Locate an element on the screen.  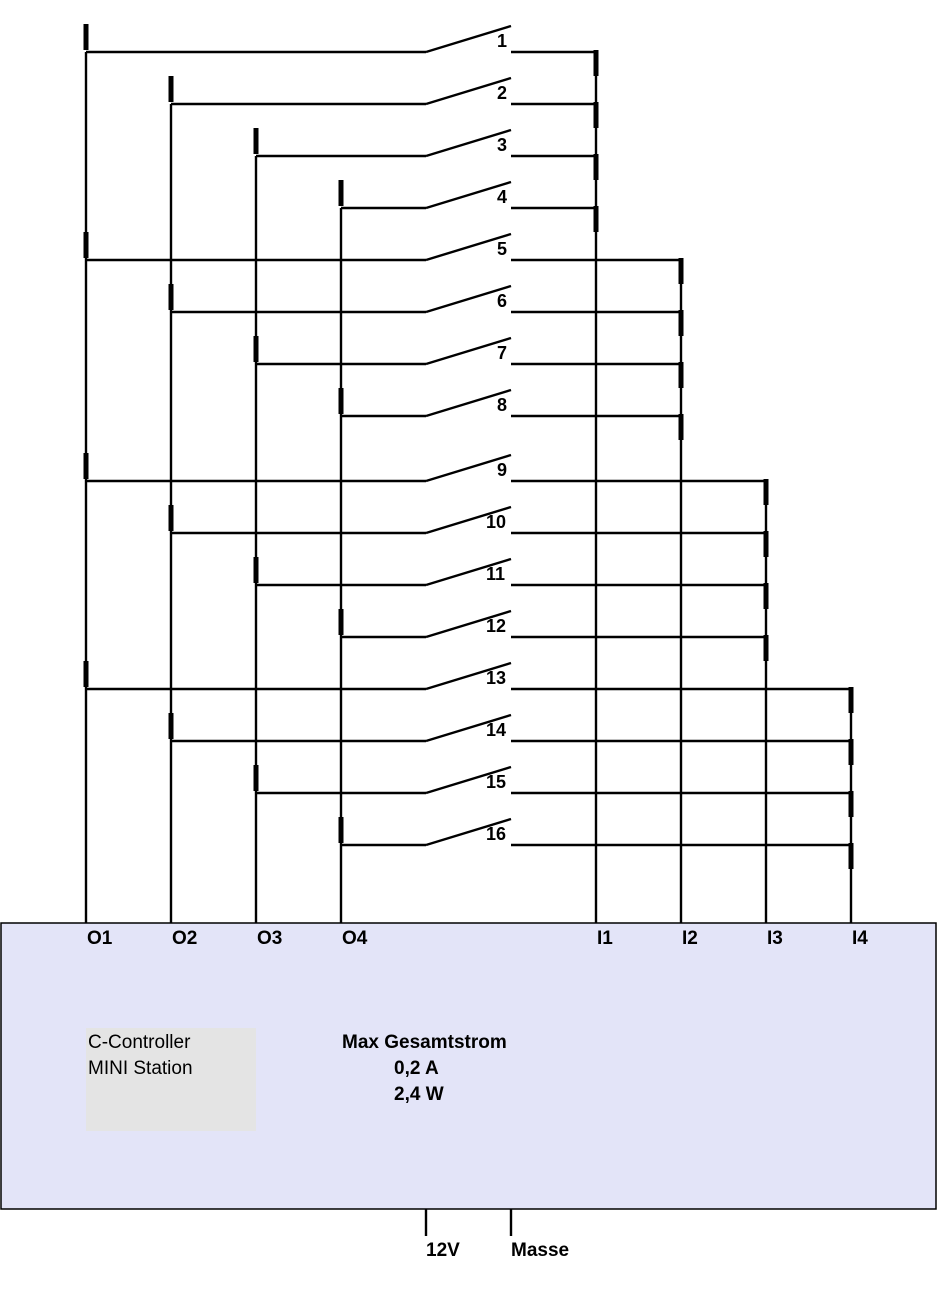
switch-16-input-junction is located at coordinates (851, 856).